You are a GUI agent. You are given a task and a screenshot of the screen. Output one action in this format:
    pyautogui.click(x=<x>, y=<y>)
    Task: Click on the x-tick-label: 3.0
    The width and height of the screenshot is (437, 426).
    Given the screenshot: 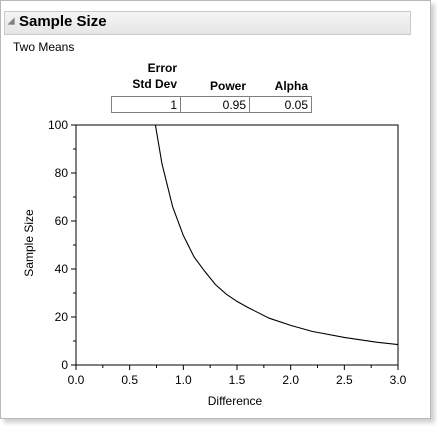 What is the action you would take?
    pyautogui.click(x=398, y=380)
    